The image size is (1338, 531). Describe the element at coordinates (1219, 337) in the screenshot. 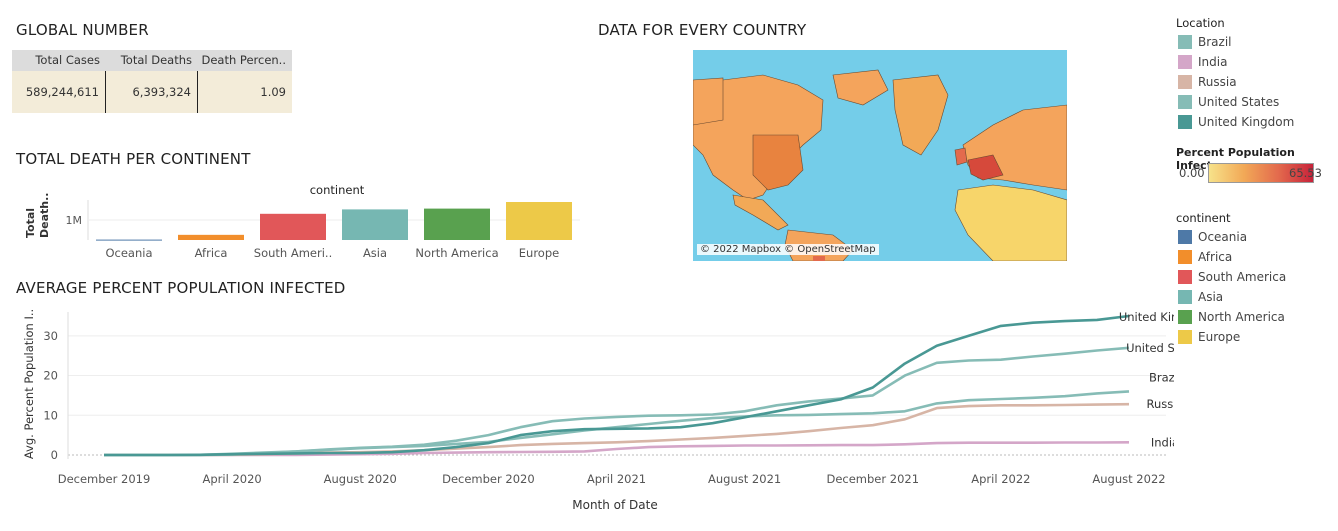

I see `legend-label: Europe` at that location.